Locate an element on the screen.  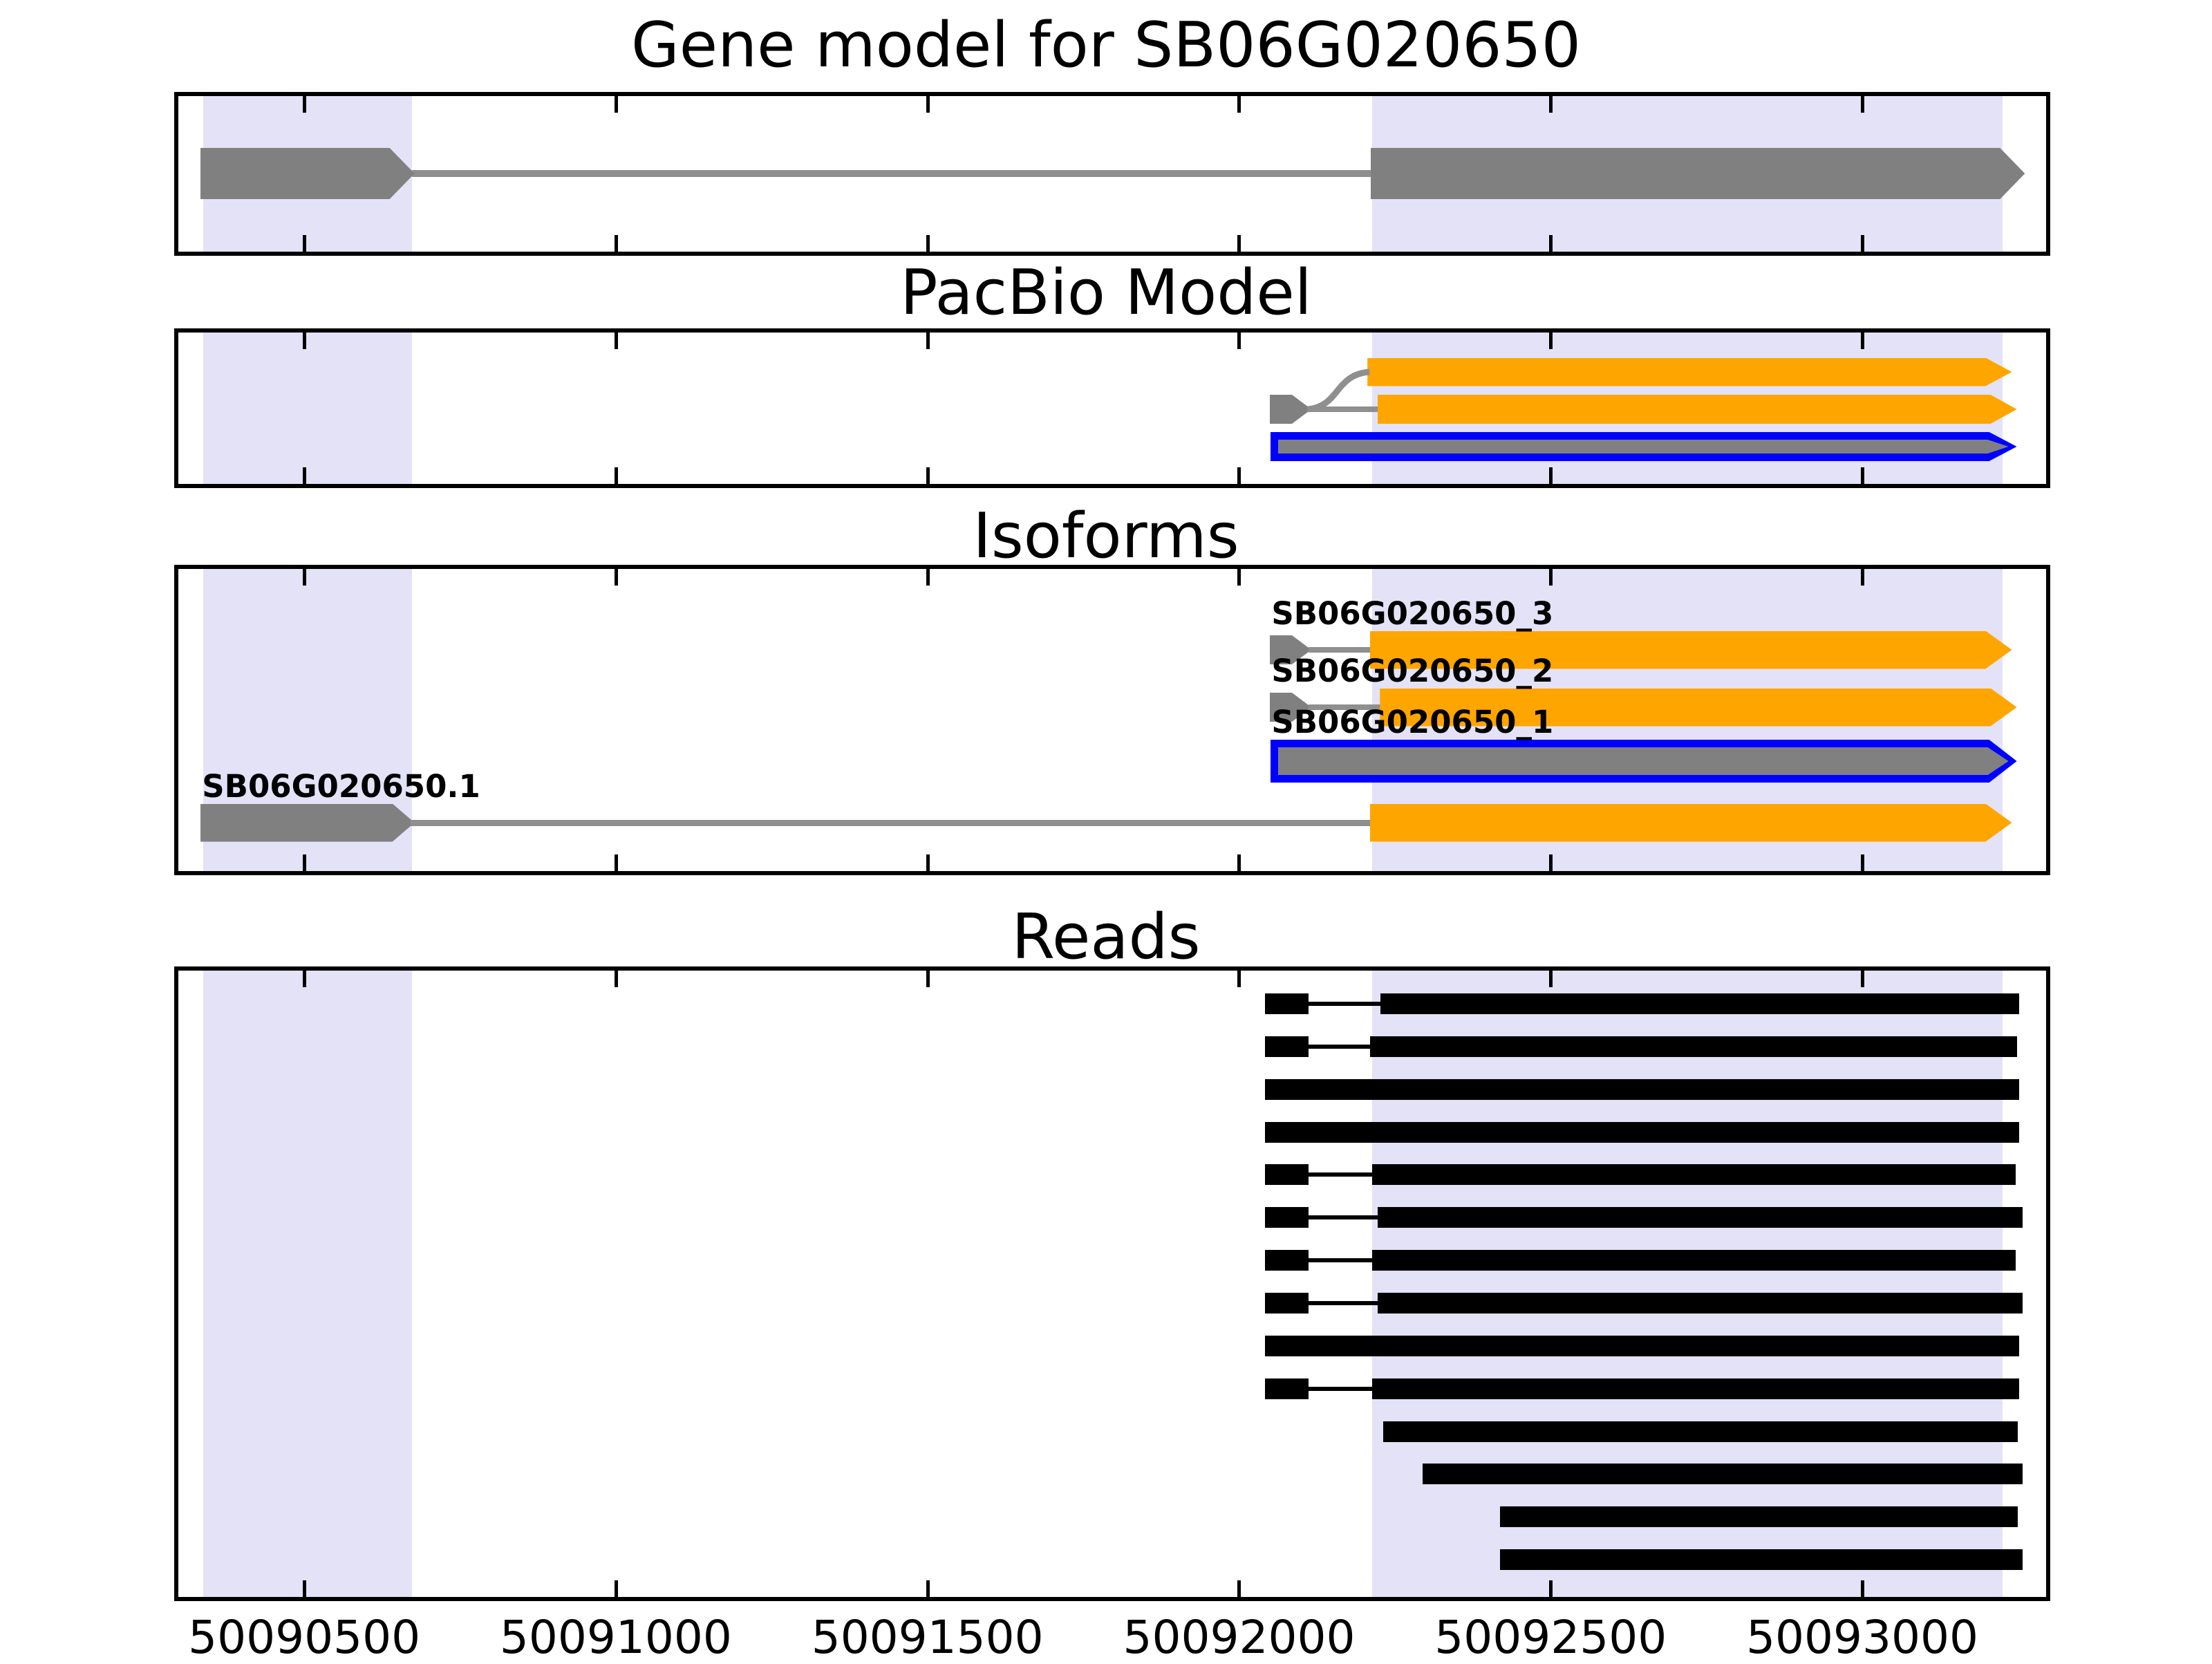
isoform-label: SB06G020650_1 is located at coordinates (1412, 722).